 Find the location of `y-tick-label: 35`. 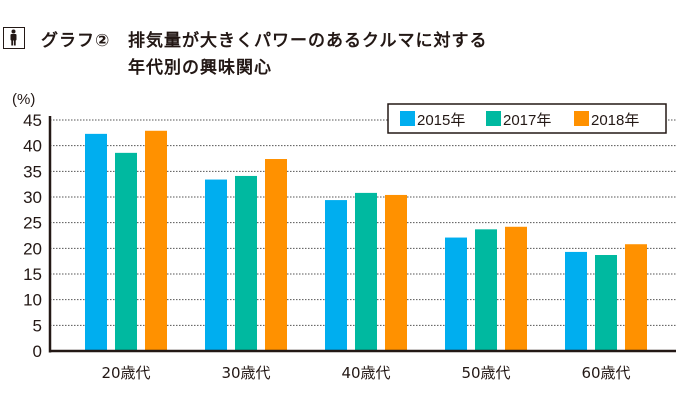

y-tick-label: 35 is located at coordinates (32, 171).